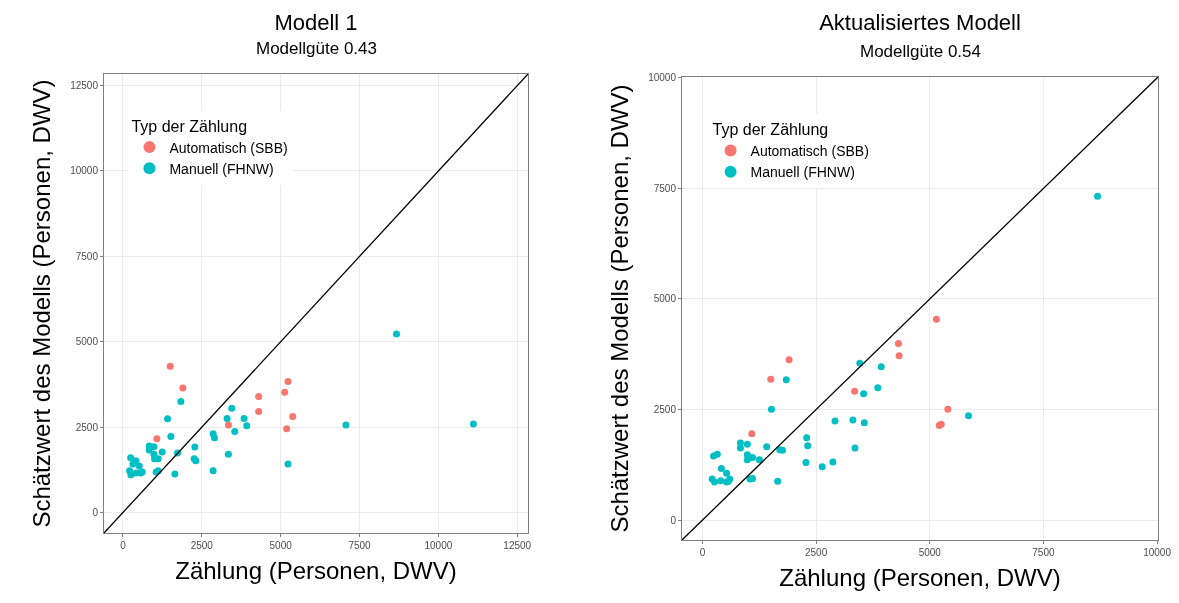 The width and height of the screenshot is (1179, 603). What do you see at coordinates (920, 23) in the screenshot?
I see `chart-title: Aktualisiertes Modell` at bounding box center [920, 23].